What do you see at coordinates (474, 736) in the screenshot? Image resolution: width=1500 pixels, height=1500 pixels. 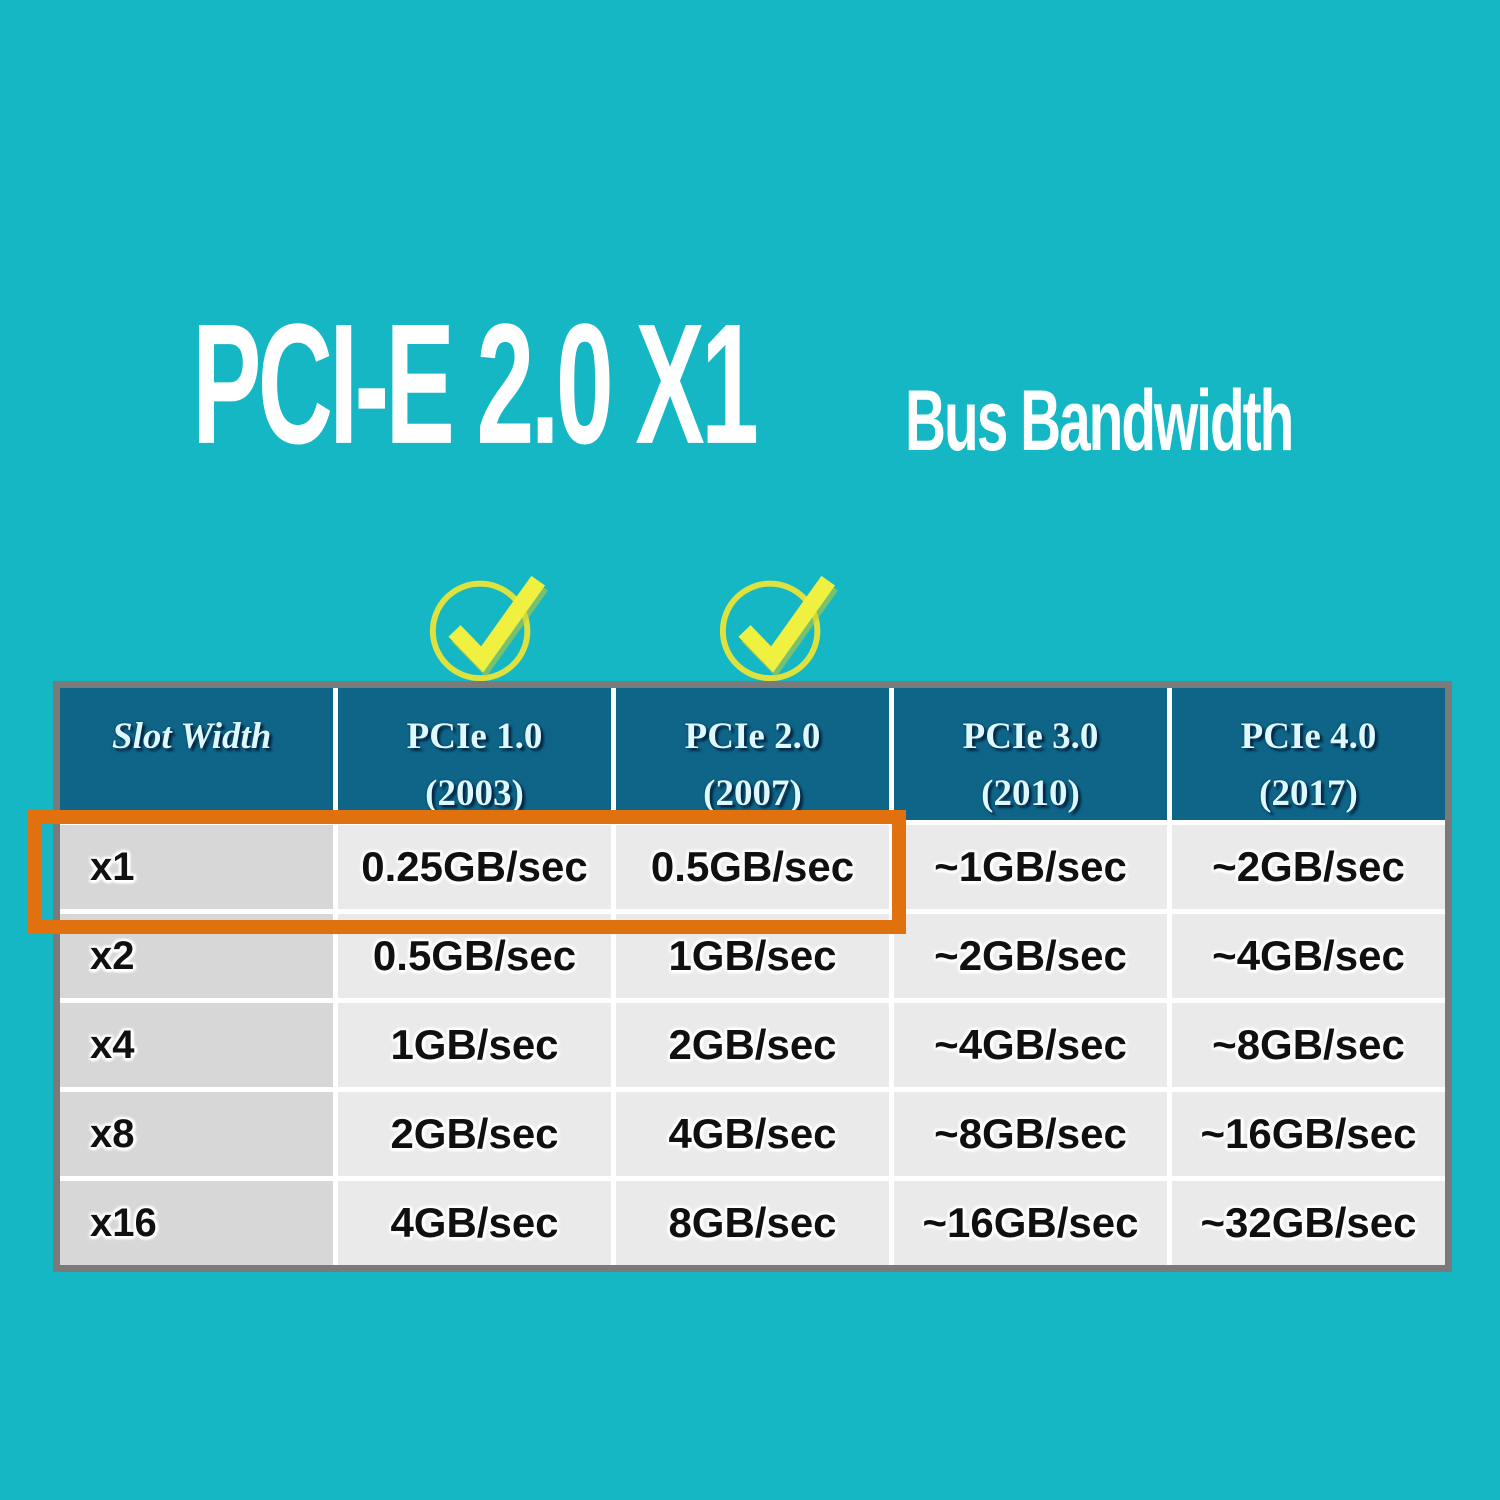 I see `header-label: PCIe 1.0` at bounding box center [474, 736].